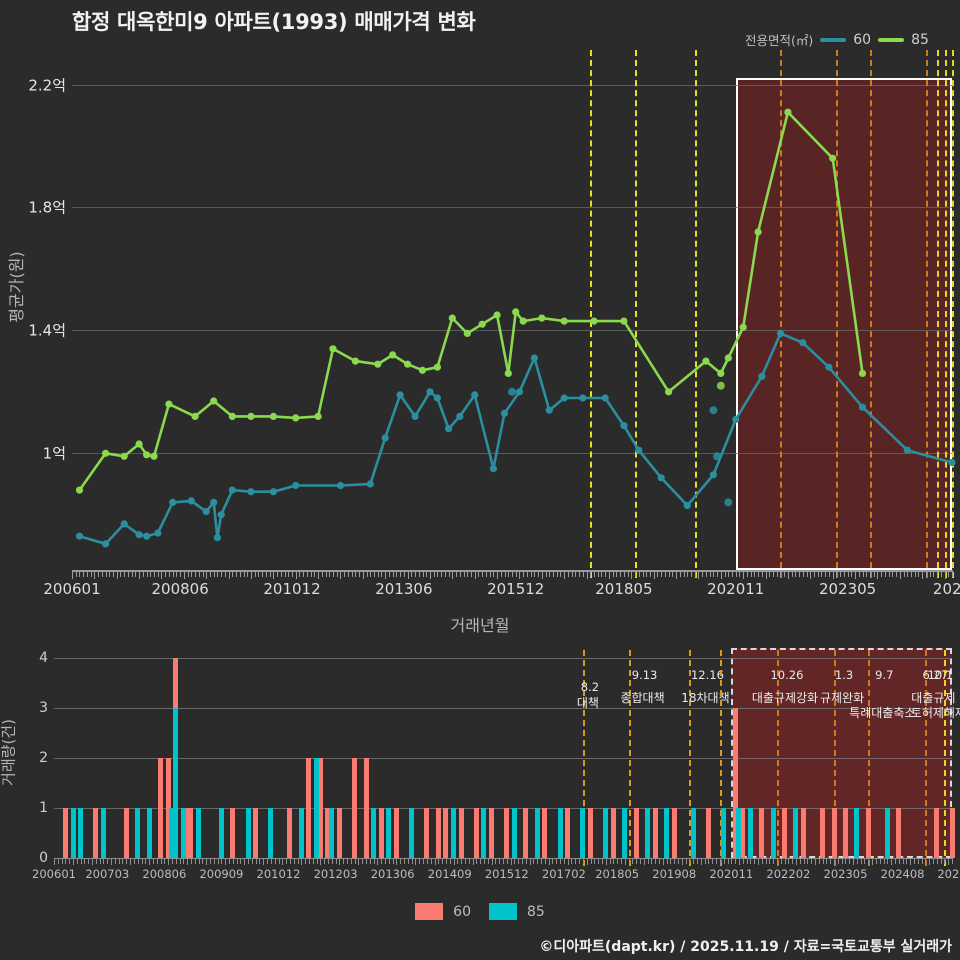 Image resolution: width=960 pixels, height=960 pixels. What do you see at coordinates (935, 675) in the screenshot?
I see `policy-date-label: 6.27` at bounding box center [935, 675].